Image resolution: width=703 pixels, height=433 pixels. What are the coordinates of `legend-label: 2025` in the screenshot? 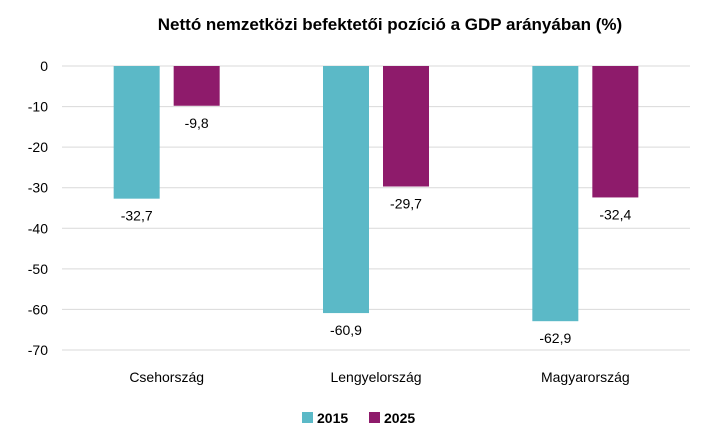 It's located at (399, 418).